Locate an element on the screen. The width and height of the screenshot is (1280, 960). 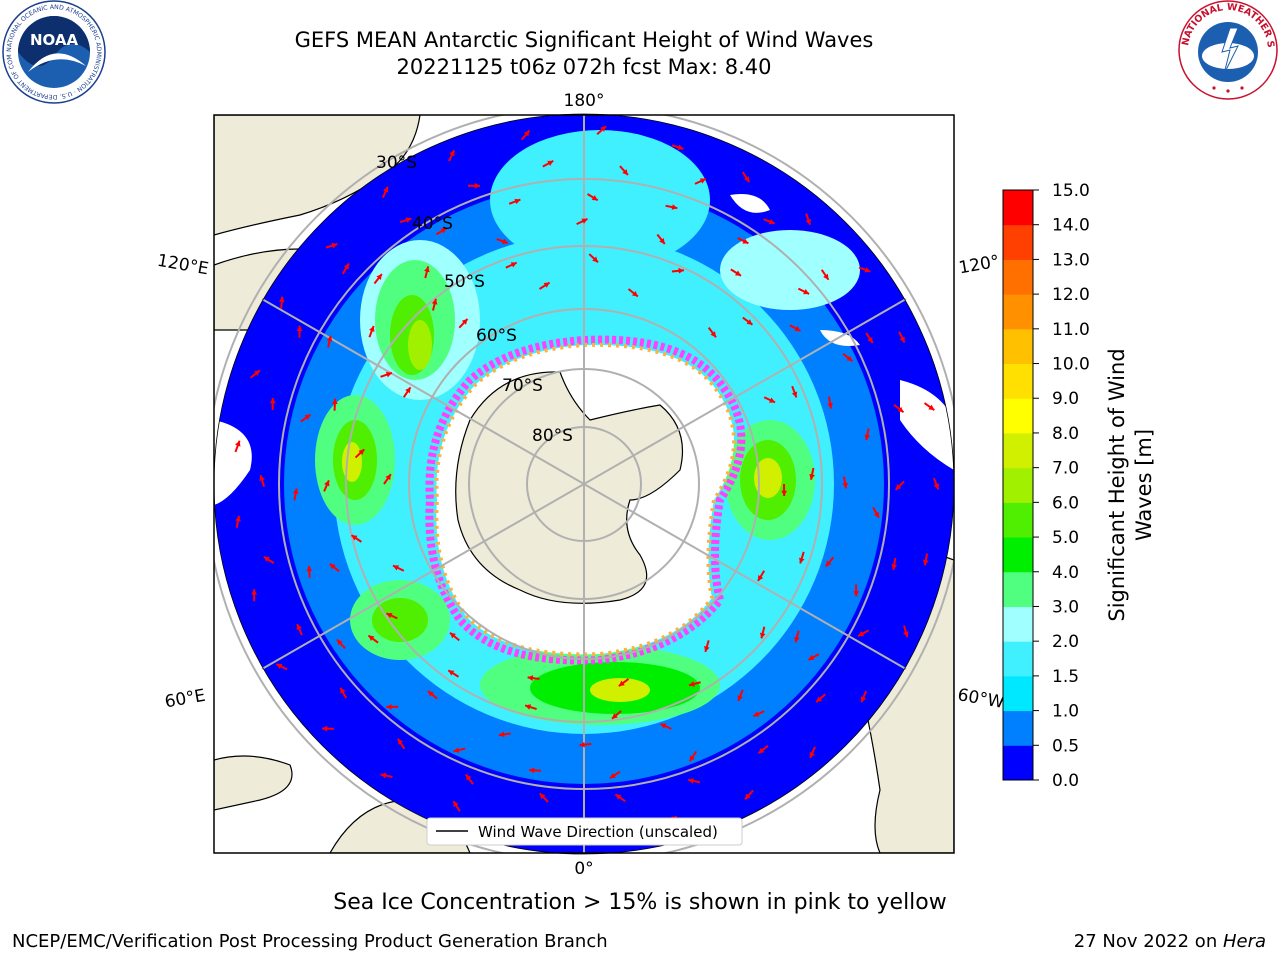
colorbar-frame is located at coordinates (1018, 485).